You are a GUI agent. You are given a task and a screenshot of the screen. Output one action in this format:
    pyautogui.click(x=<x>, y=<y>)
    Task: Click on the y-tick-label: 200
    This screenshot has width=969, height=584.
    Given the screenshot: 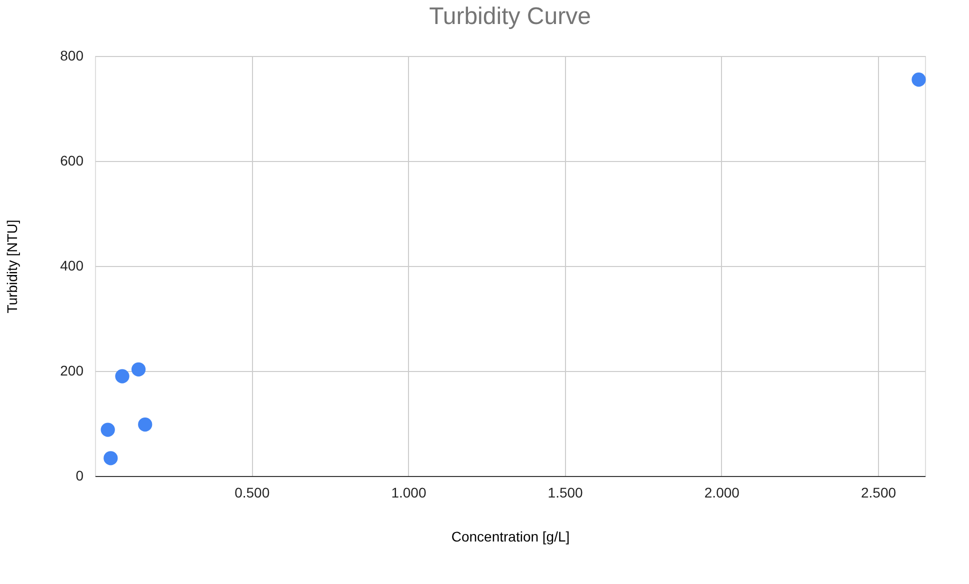 What is the action you would take?
    pyautogui.click(x=72, y=370)
    